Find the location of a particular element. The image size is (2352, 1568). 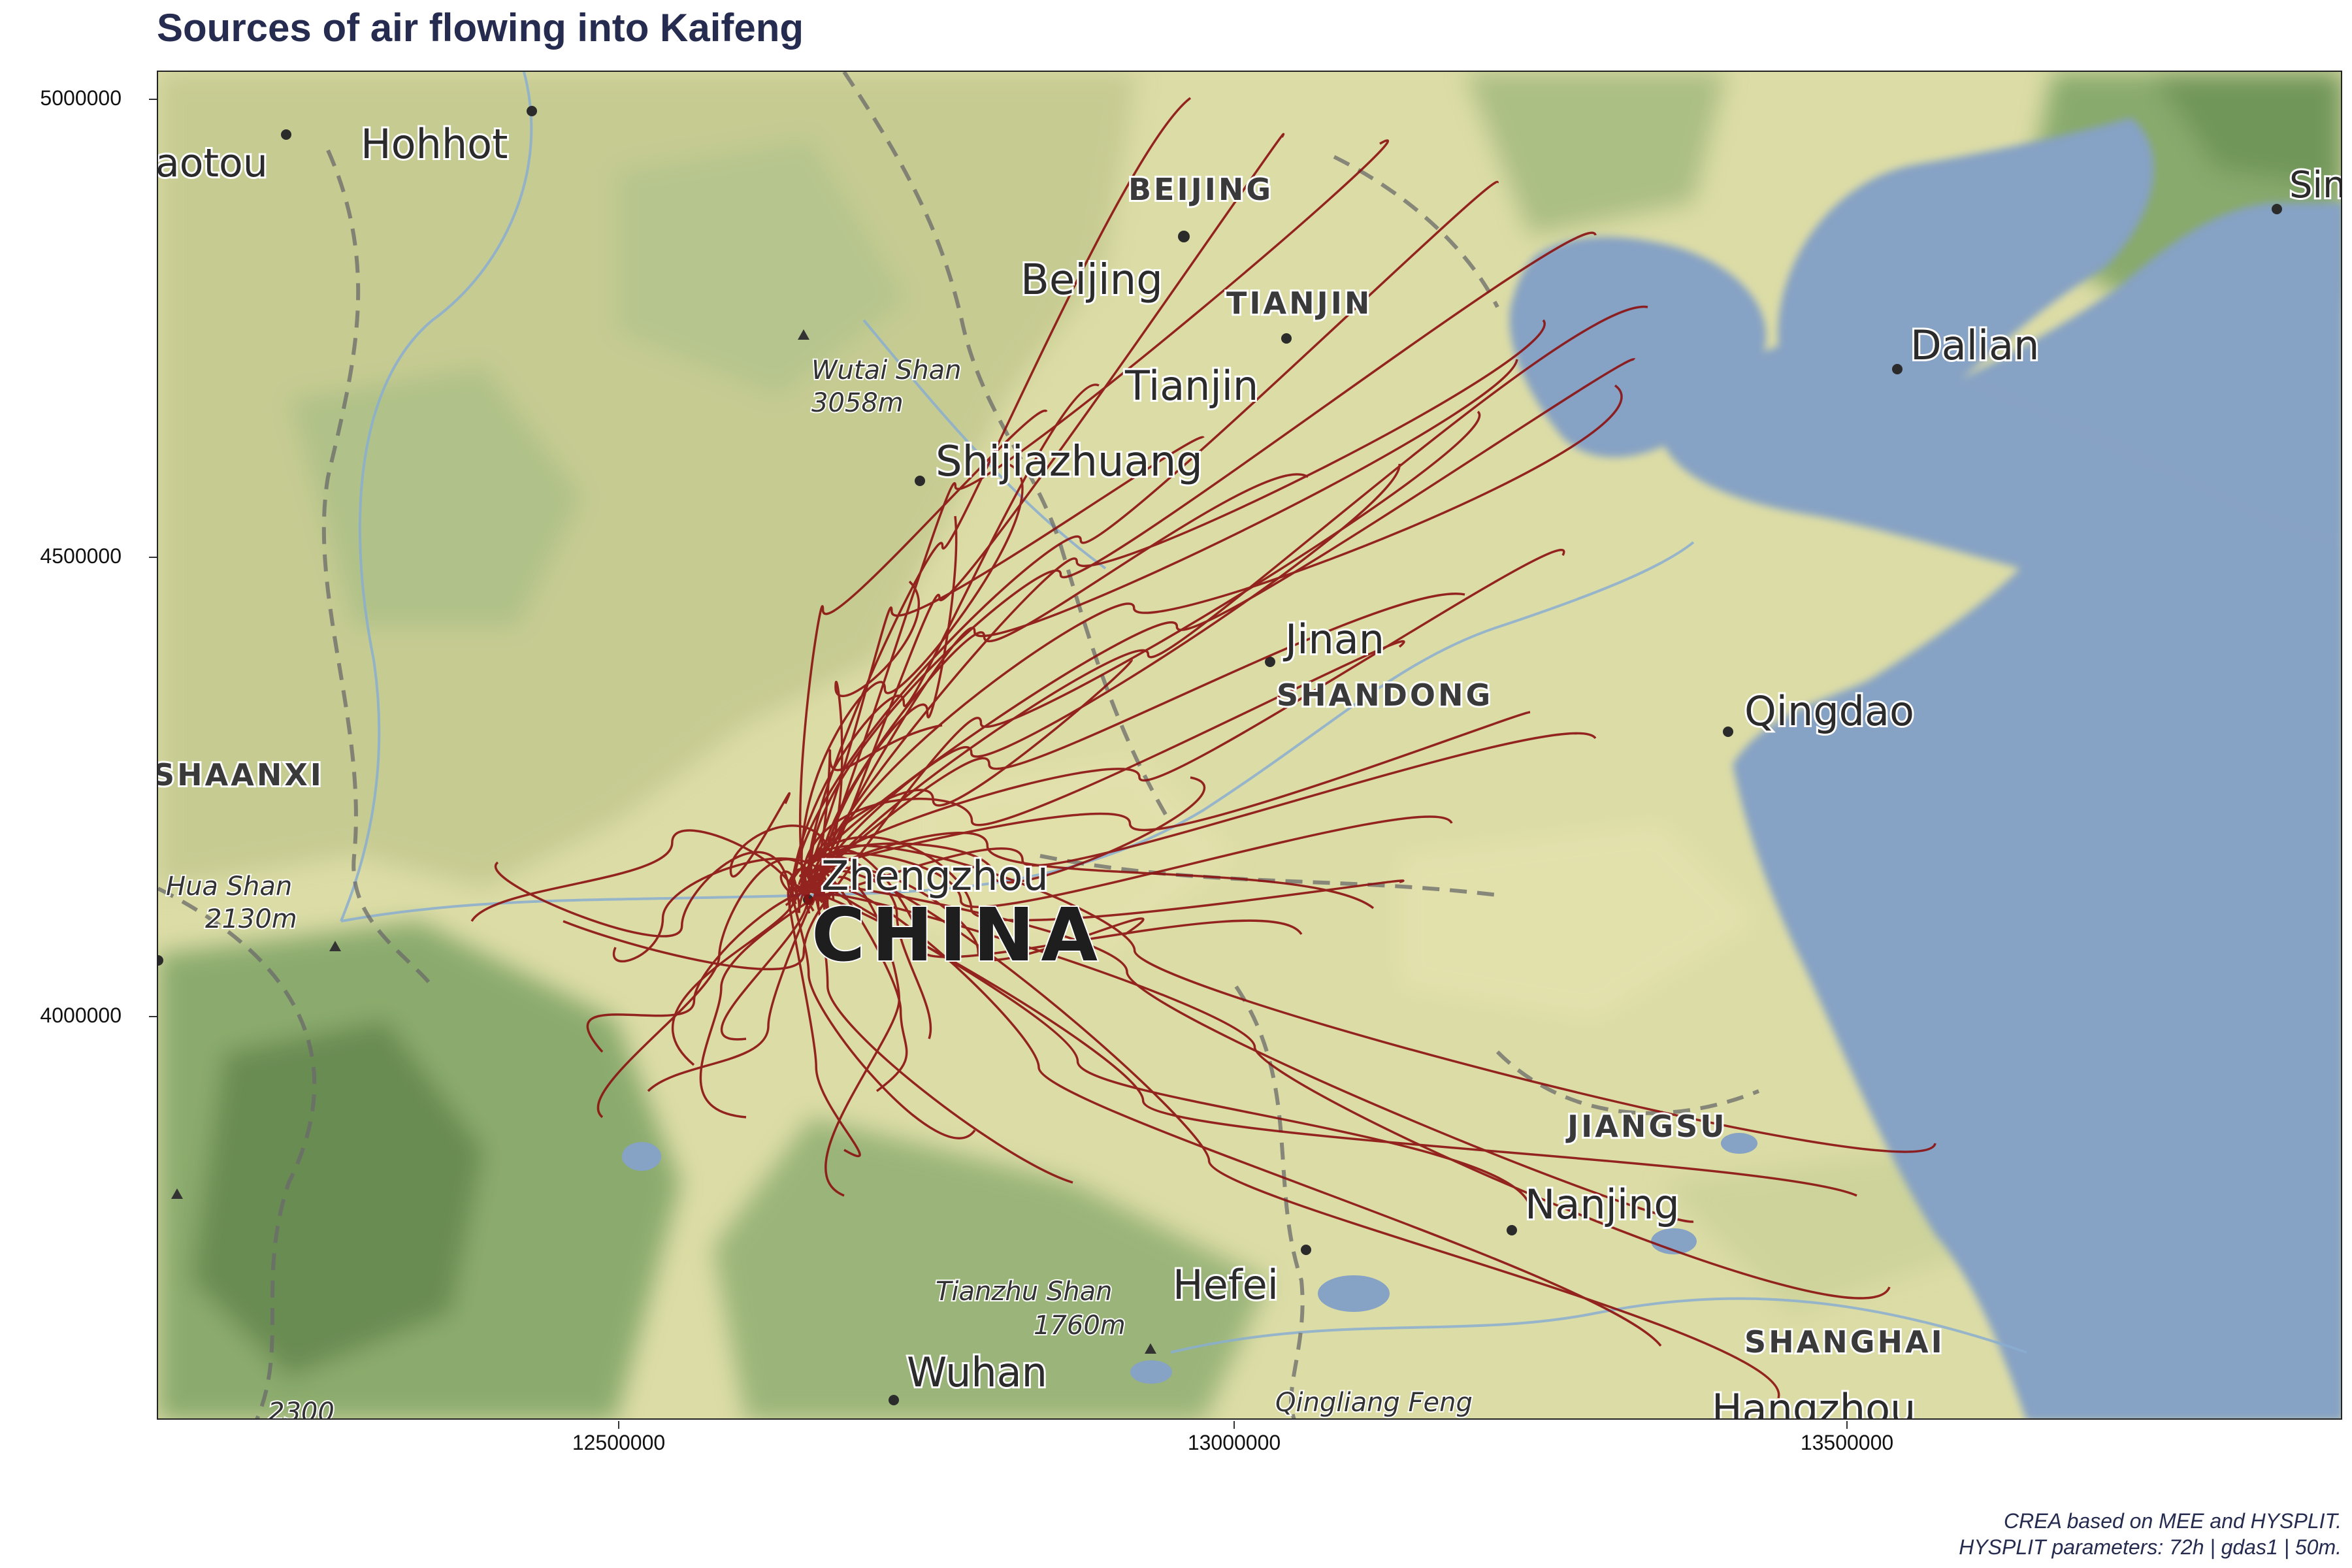

city-label: Qingdao is located at coordinates (1829, 711).